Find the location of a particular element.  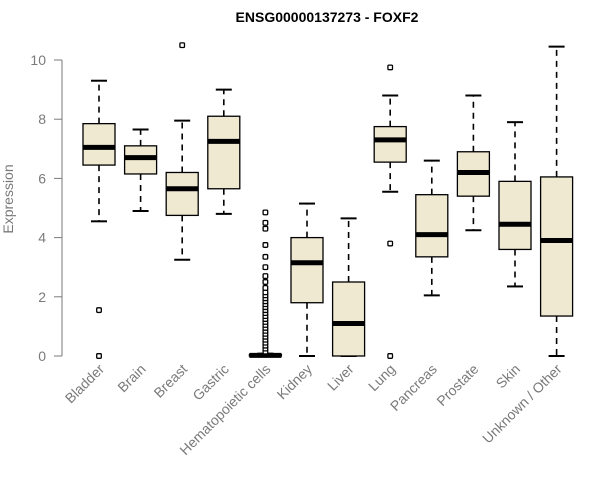

box-prostate is located at coordinates (473, 163).